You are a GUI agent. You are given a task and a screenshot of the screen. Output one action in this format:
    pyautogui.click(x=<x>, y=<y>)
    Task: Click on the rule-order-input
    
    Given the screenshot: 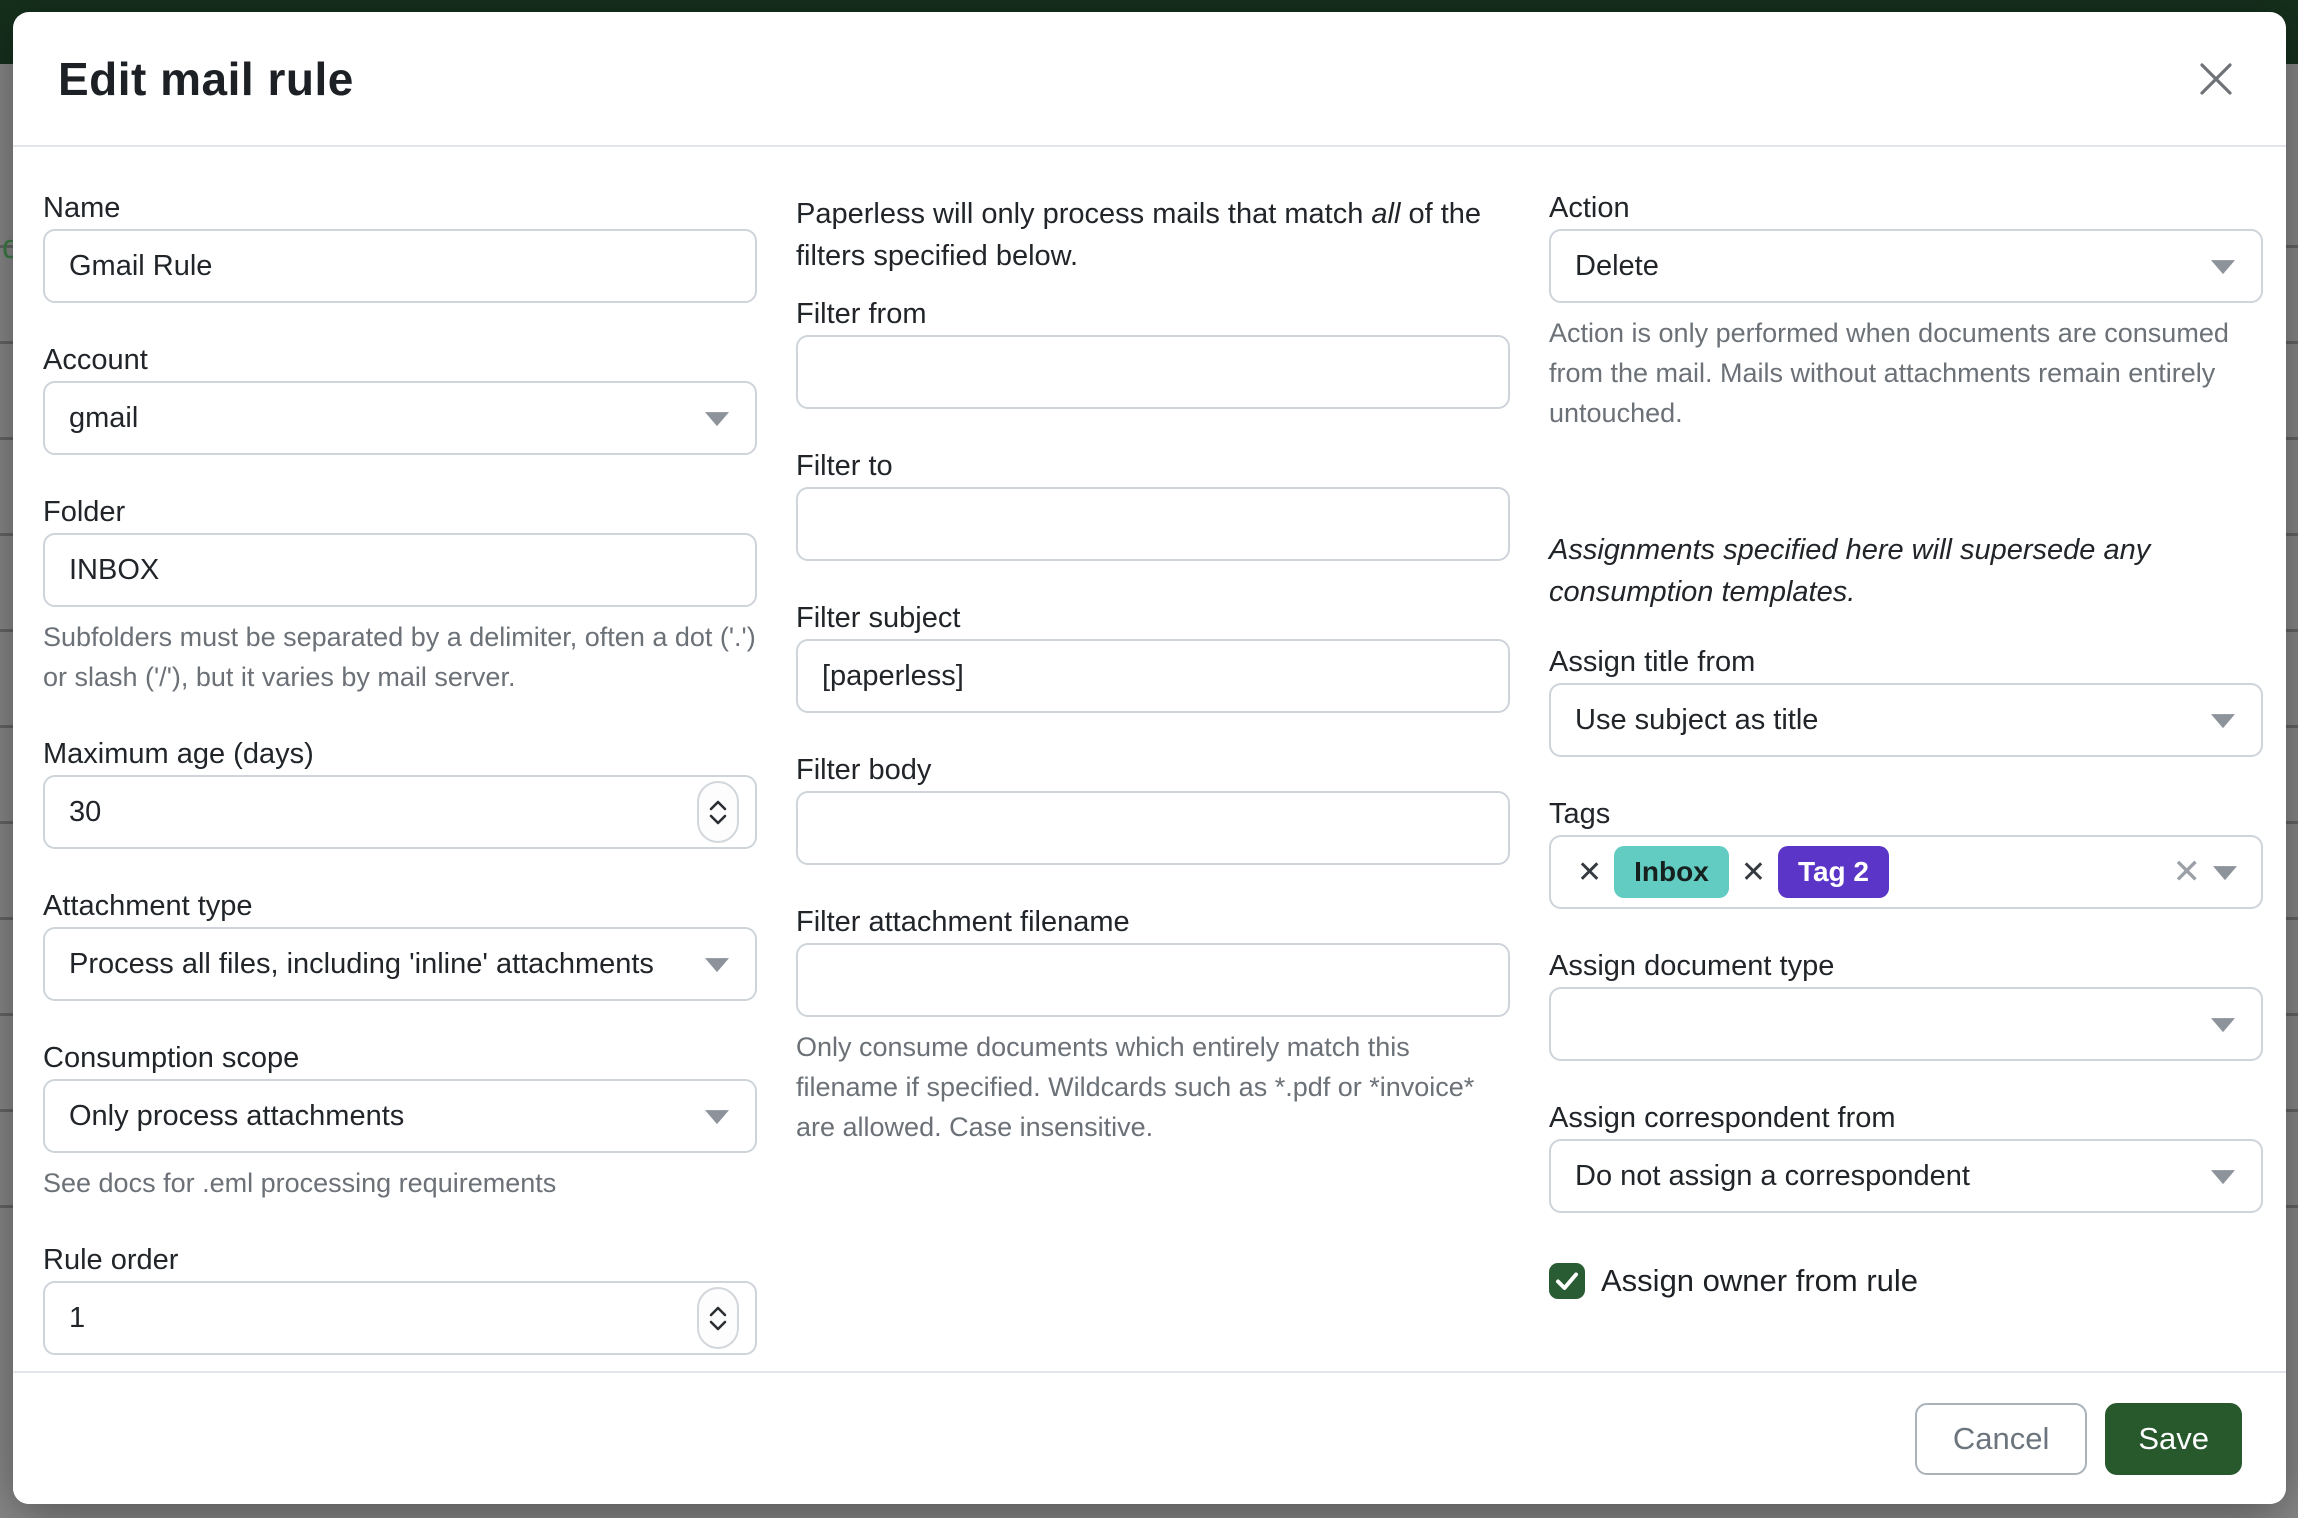 What is the action you would take?
    pyautogui.click(x=400, y=1318)
    